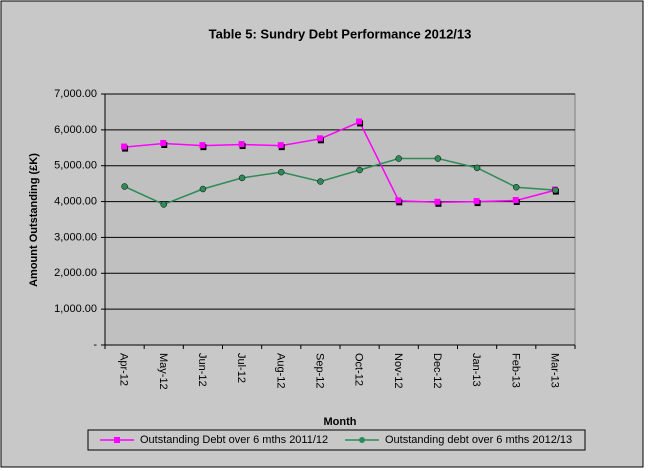 This screenshot has width=648, height=471. I want to click on y-tick-label: -, so click(95, 345).